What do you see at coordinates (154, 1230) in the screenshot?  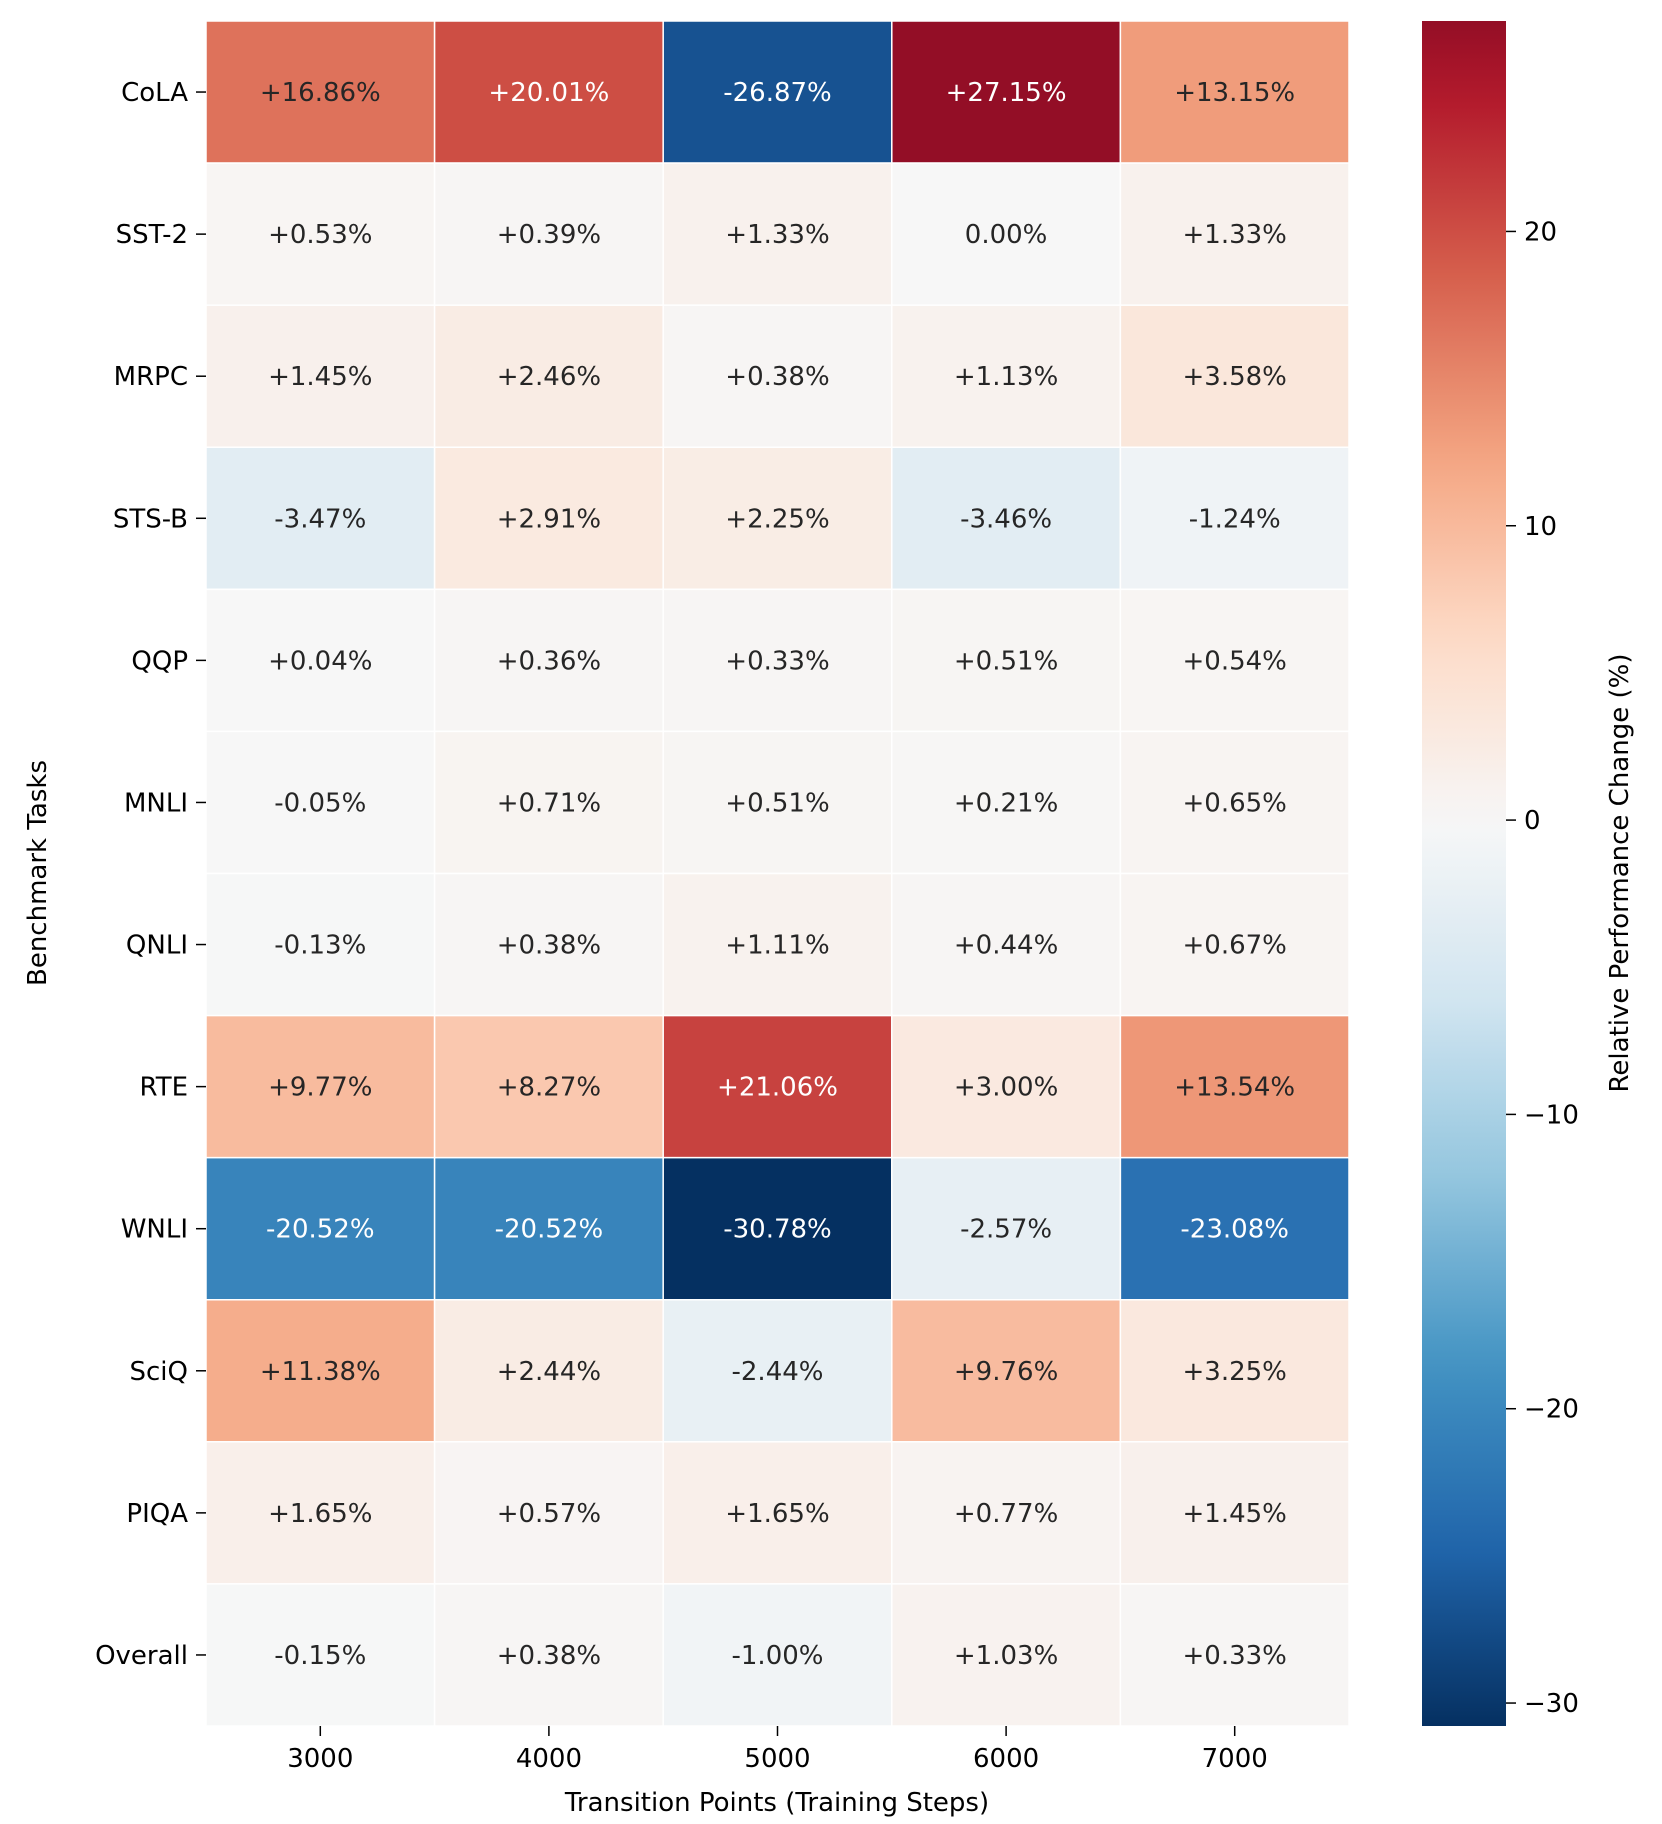 I see `y-tick-label: WNLI` at bounding box center [154, 1230].